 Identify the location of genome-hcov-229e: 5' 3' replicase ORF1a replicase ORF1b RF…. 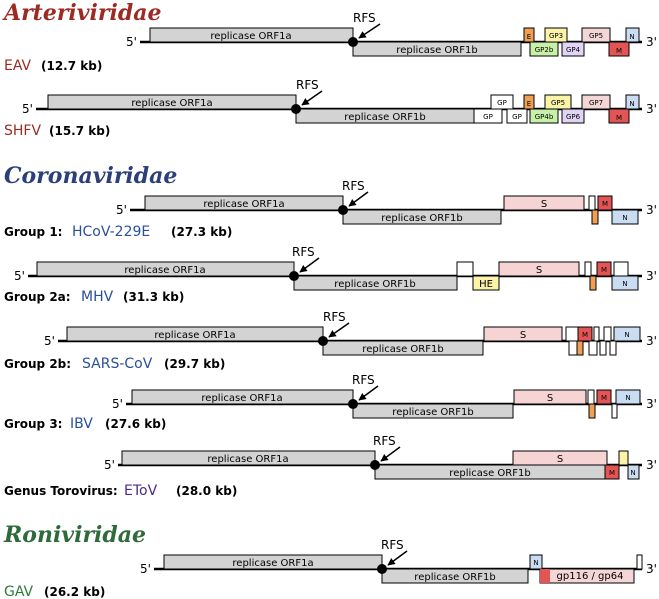
(330, 209).